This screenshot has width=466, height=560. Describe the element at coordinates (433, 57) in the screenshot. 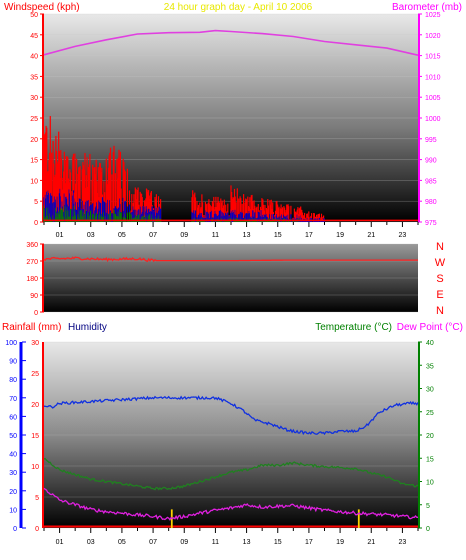

I see `barometer-tick-label: 1015` at that location.